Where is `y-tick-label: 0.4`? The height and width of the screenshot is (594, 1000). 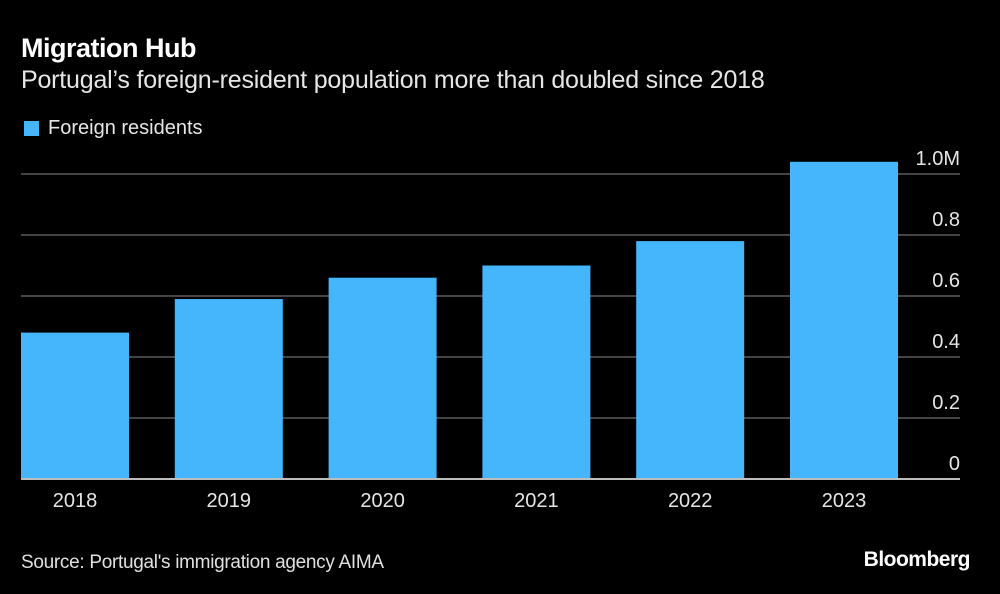 y-tick-label: 0.4 is located at coordinates (946, 342).